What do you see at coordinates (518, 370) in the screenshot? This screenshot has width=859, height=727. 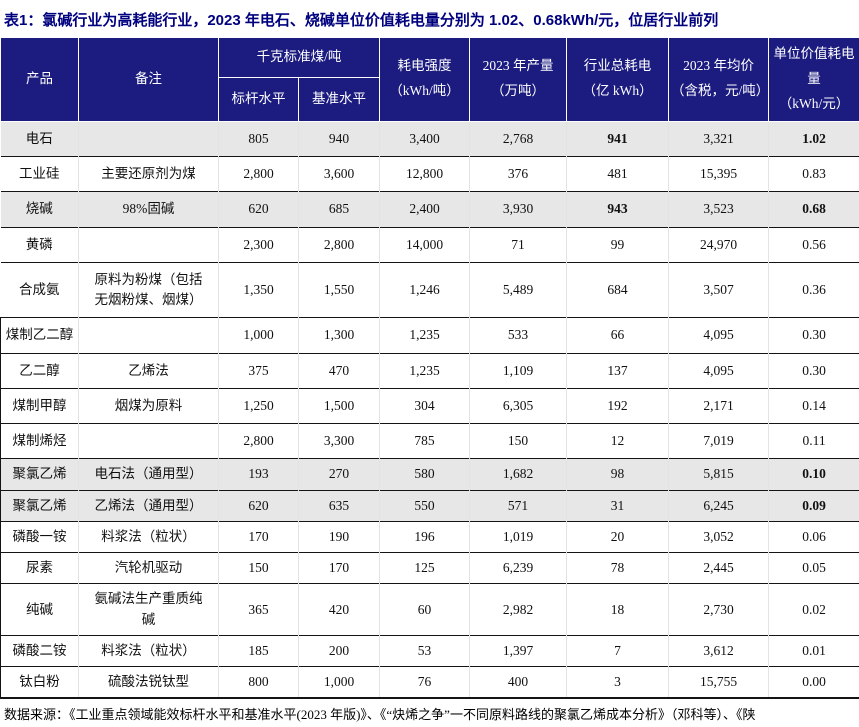 I see `cell-output: 1,109` at bounding box center [518, 370].